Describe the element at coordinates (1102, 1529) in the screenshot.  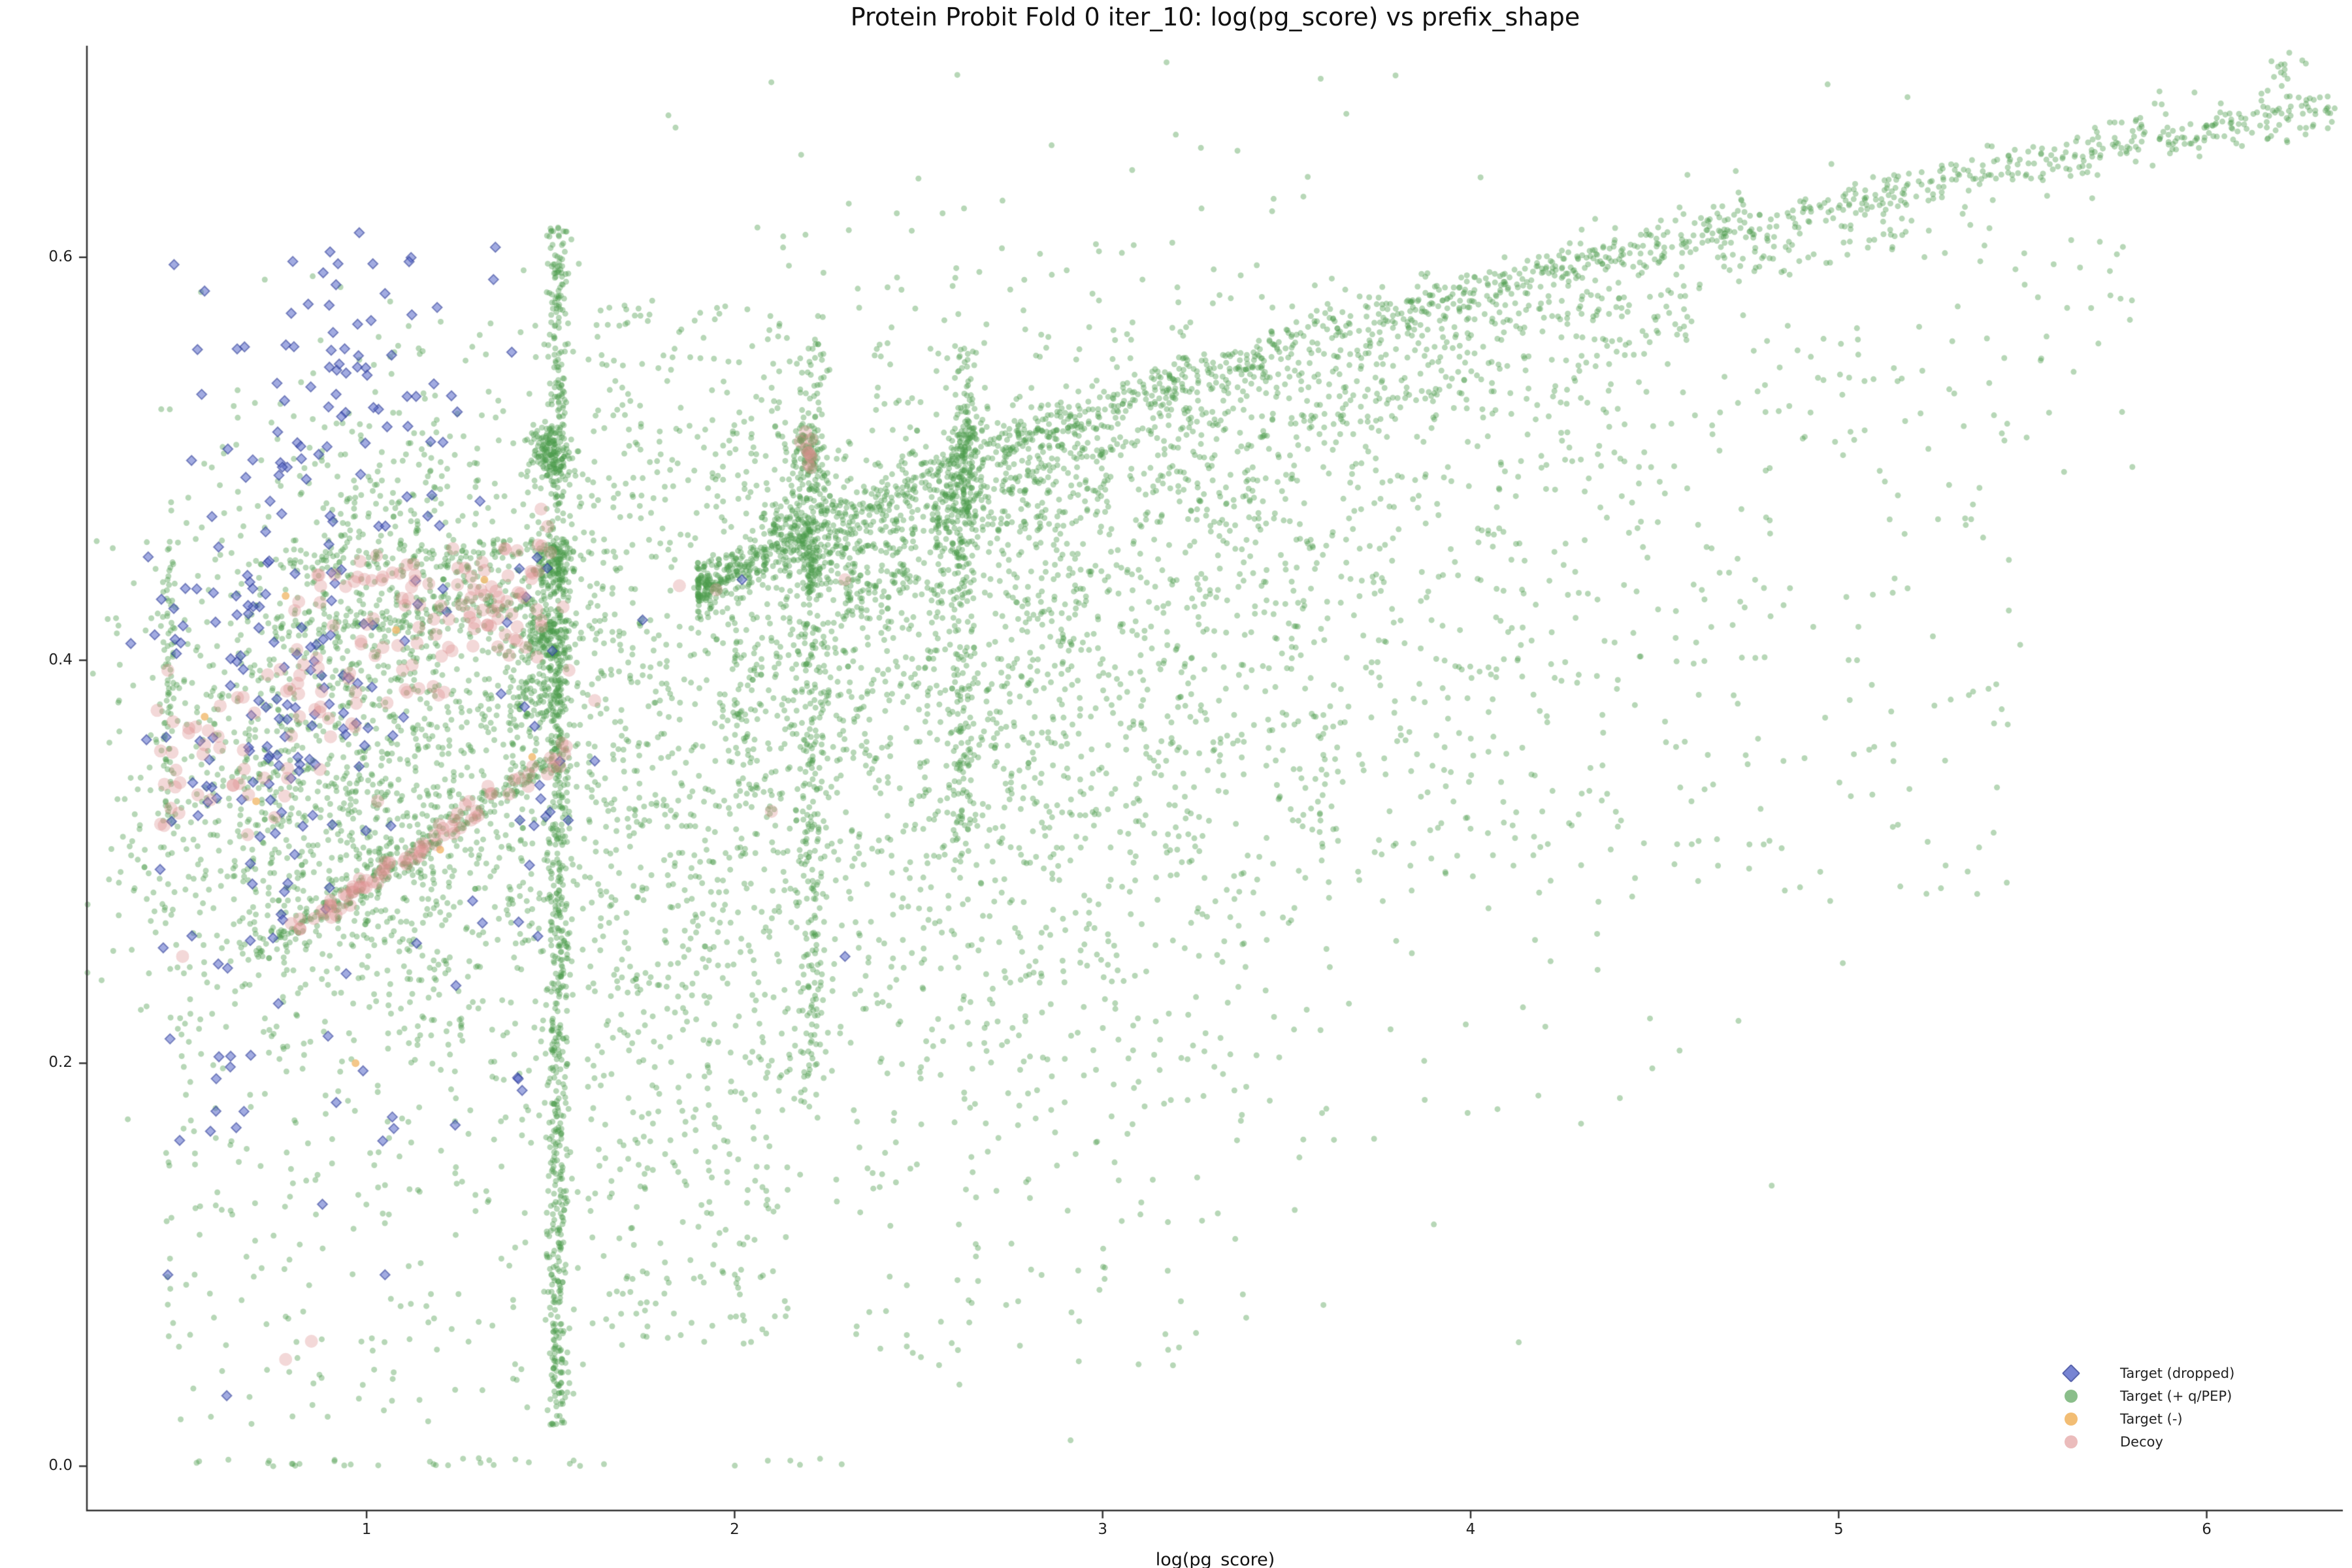
I see `x-tick-label: 3` at that location.